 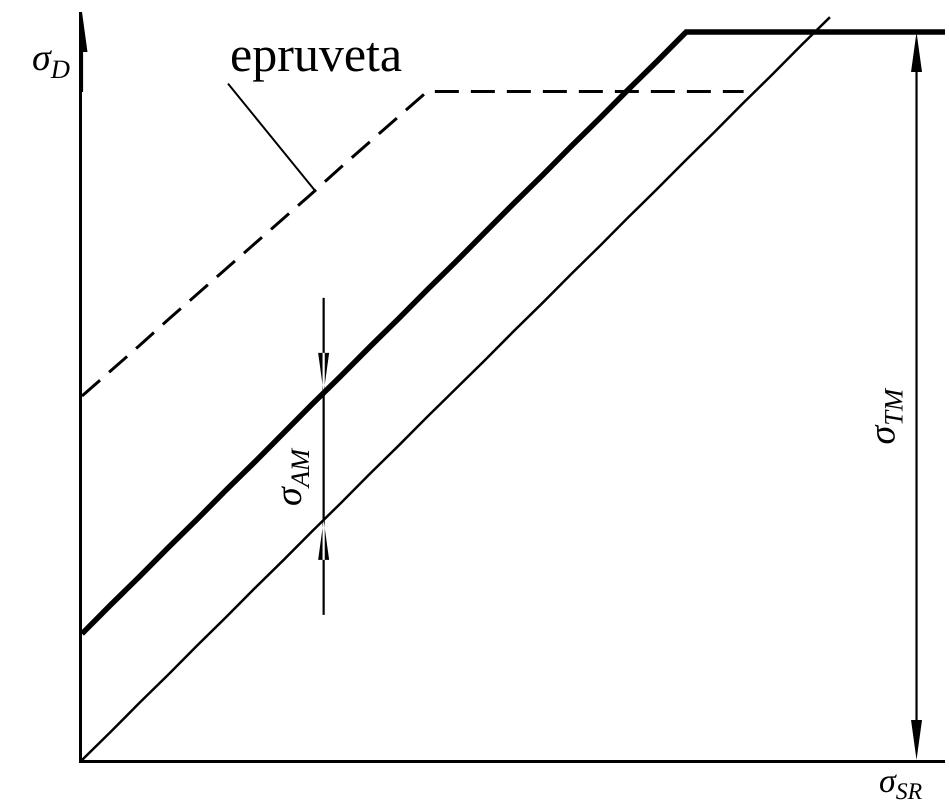 I want to click on series-label: epruveta, so click(x=316, y=54).